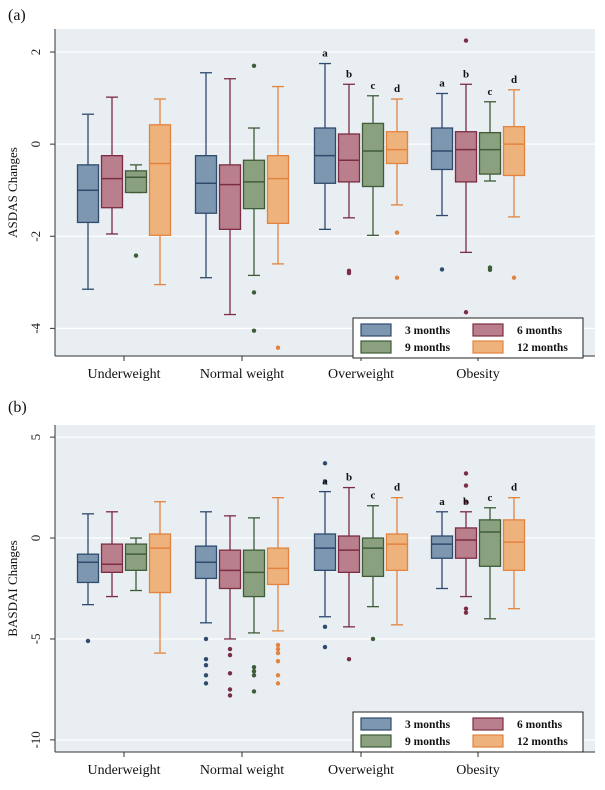  What do you see at coordinates (12, 588) in the screenshot?
I see `y-axis-title: BASDAI Changes` at bounding box center [12, 588].